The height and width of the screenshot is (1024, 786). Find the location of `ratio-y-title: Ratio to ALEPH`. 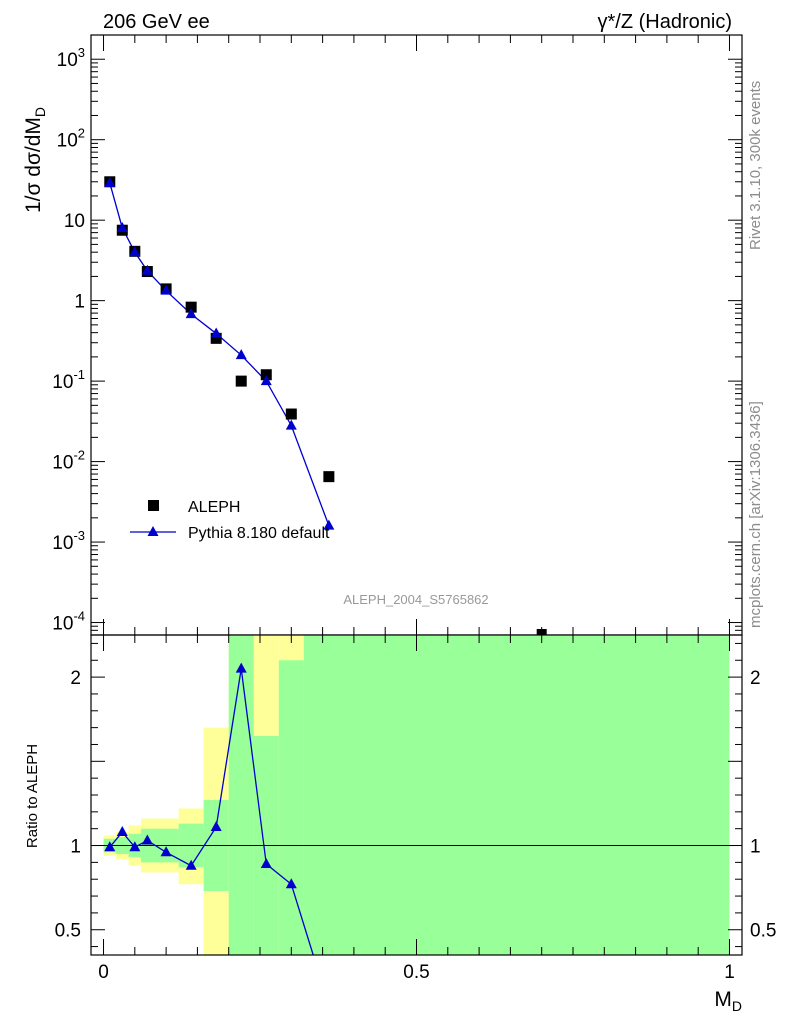

ratio-y-title: Ratio to ALEPH is located at coordinates (32, 796).